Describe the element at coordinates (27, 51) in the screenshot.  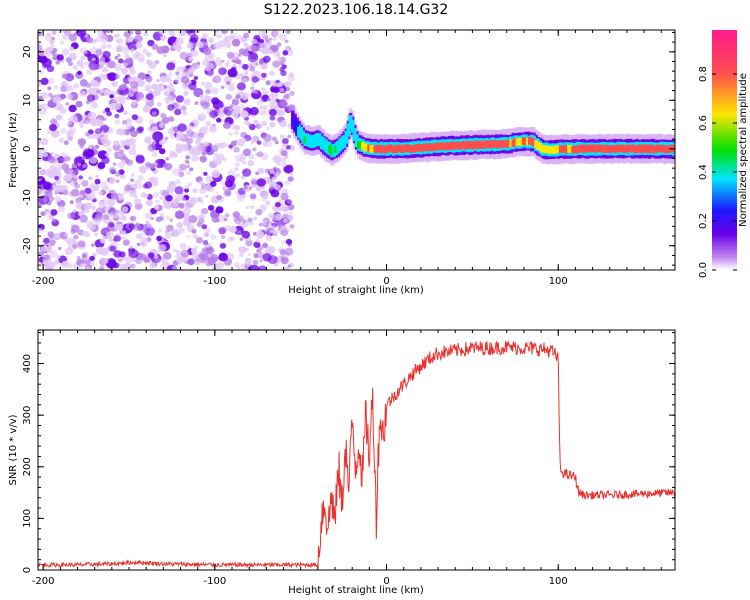
I see `y-tick-label: 20` at that location.